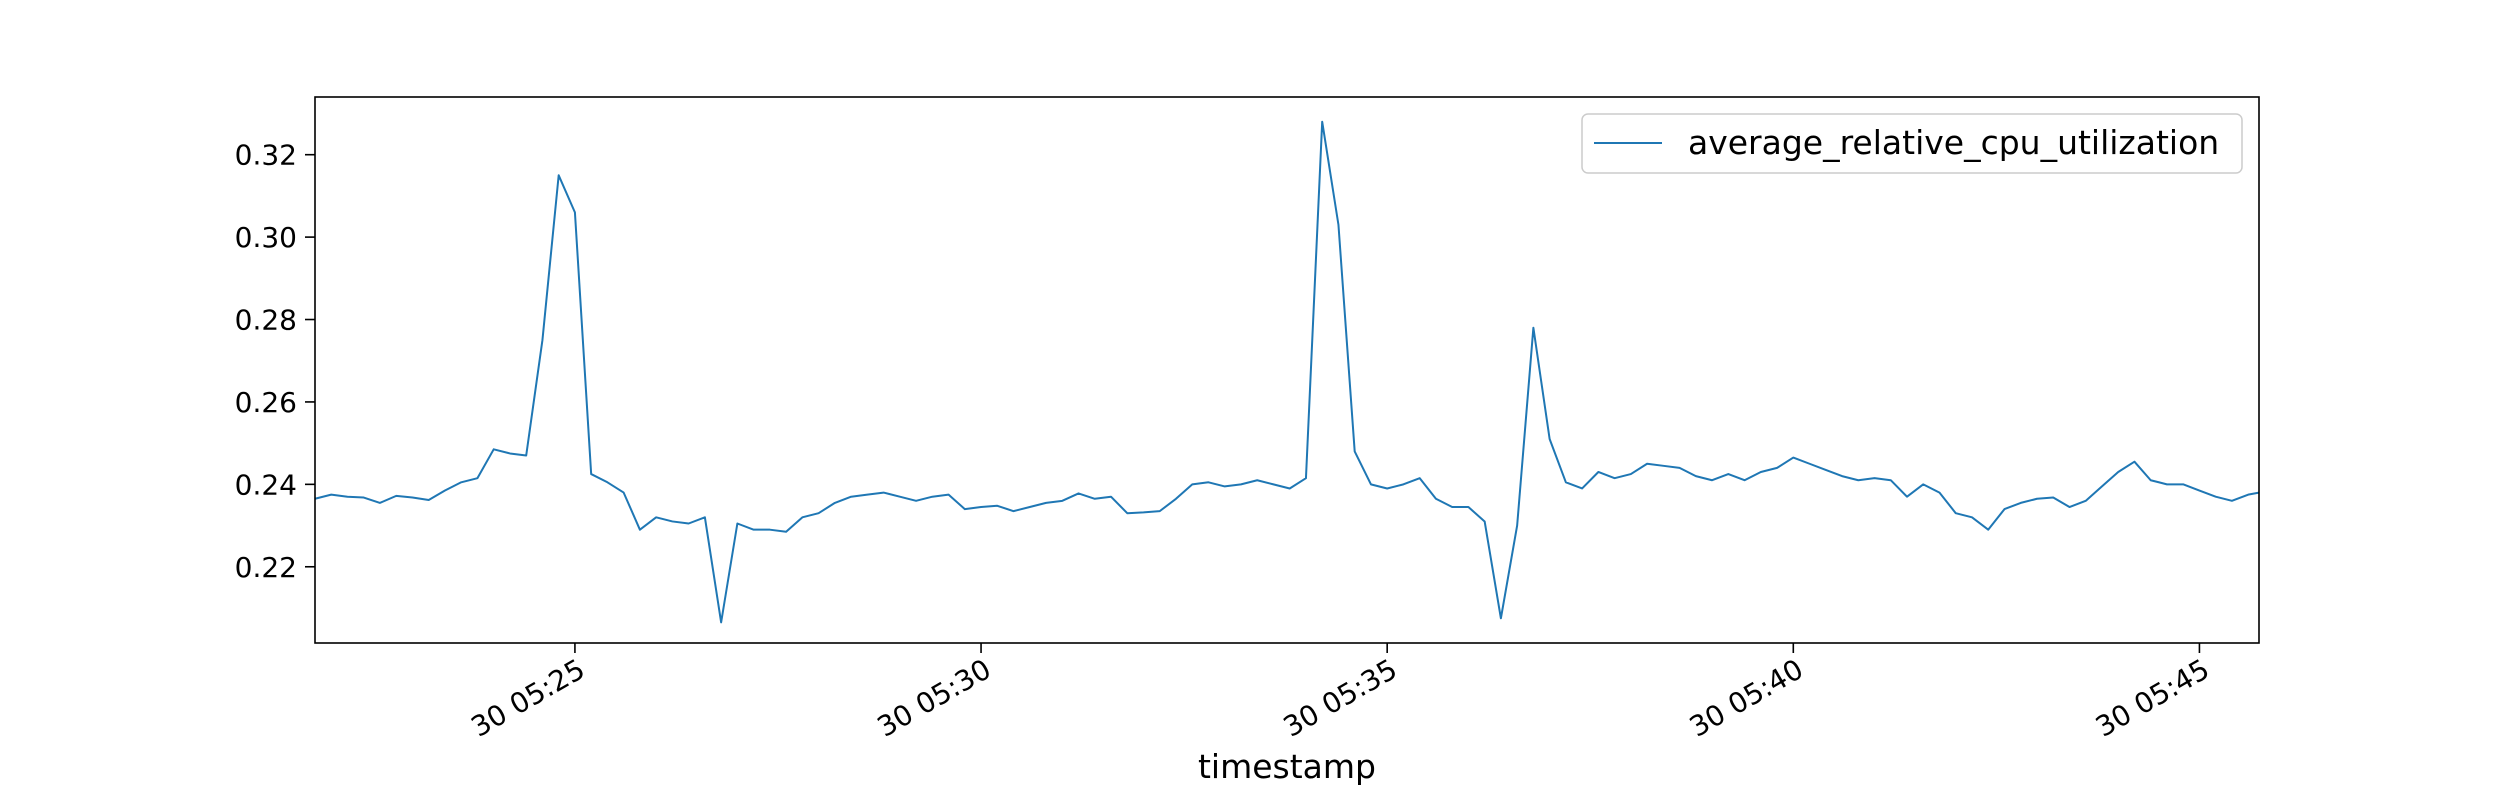 The width and height of the screenshot is (2500, 800). Describe the element at coordinates (2152, 697) in the screenshot. I see `x-tick-label: 30 05:45` at that location.